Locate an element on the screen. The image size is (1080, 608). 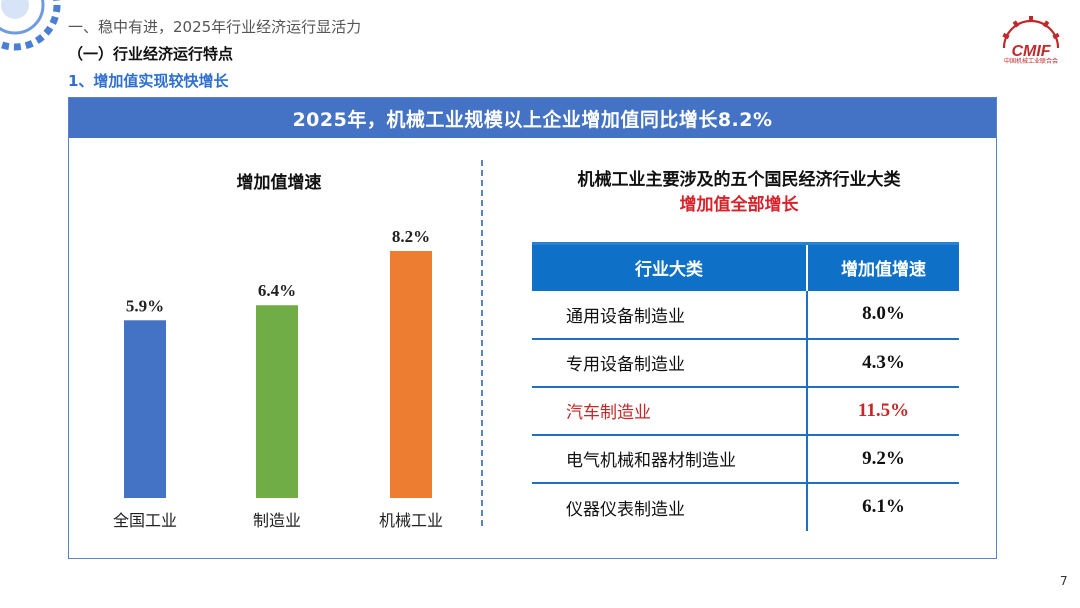
table-row: 专用设备制造业 4.3% is located at coordinates (745, 363).